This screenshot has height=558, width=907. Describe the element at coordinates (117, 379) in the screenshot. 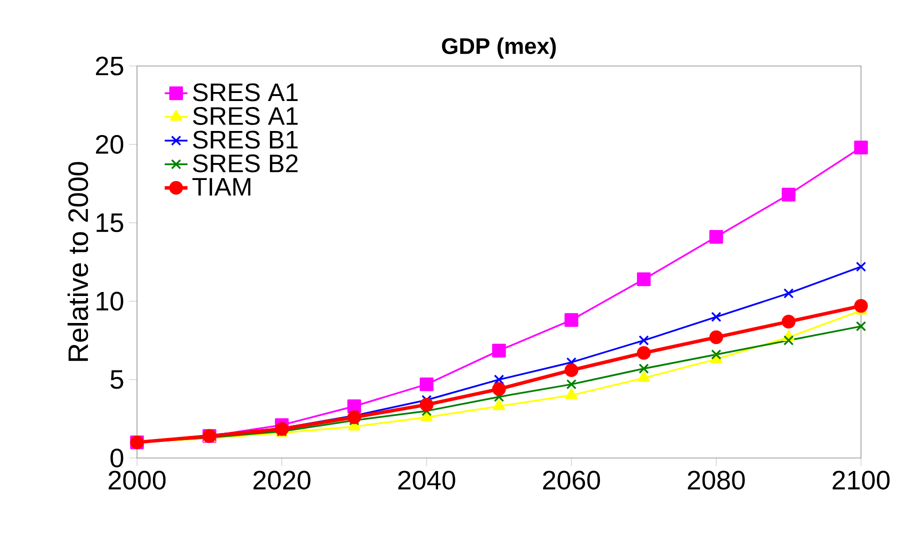

I see `y-tick-label: 5` at that location.